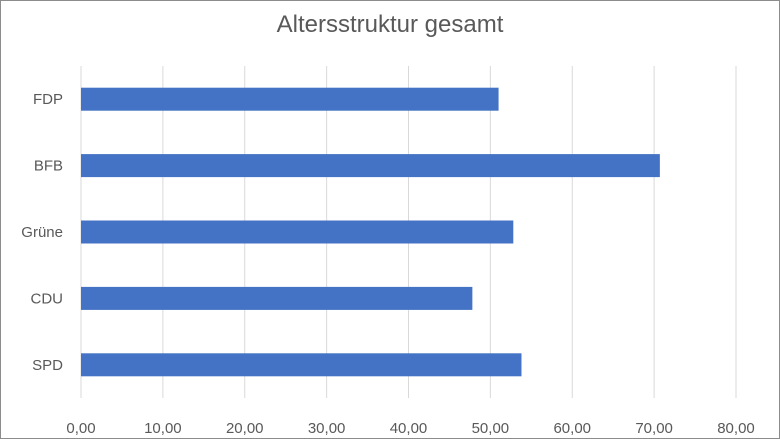 The image size is (780, 439). I want to click on category-label: SPD, so click(47, 365).